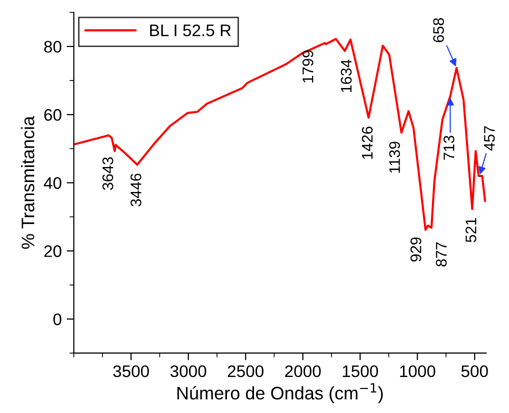 Image resolution: width=509 pixels, height=413 pixels. What do you see at coordinates (346, 76) in the screenshot?
I see `annotation: 1634` at bounding box center [346, 76].